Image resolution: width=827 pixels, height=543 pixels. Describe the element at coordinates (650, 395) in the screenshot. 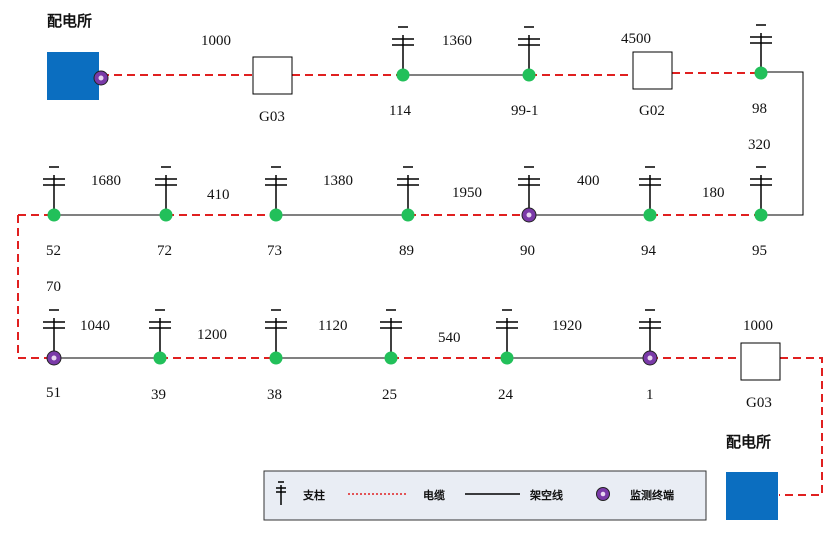

I see `node-label: 1` at that location.